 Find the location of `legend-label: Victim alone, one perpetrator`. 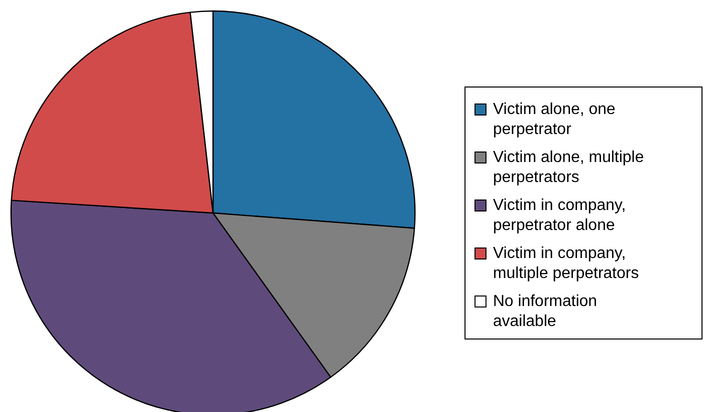

legend-label: Victim alone, one perpetrator is located at coordinates (554, 119).